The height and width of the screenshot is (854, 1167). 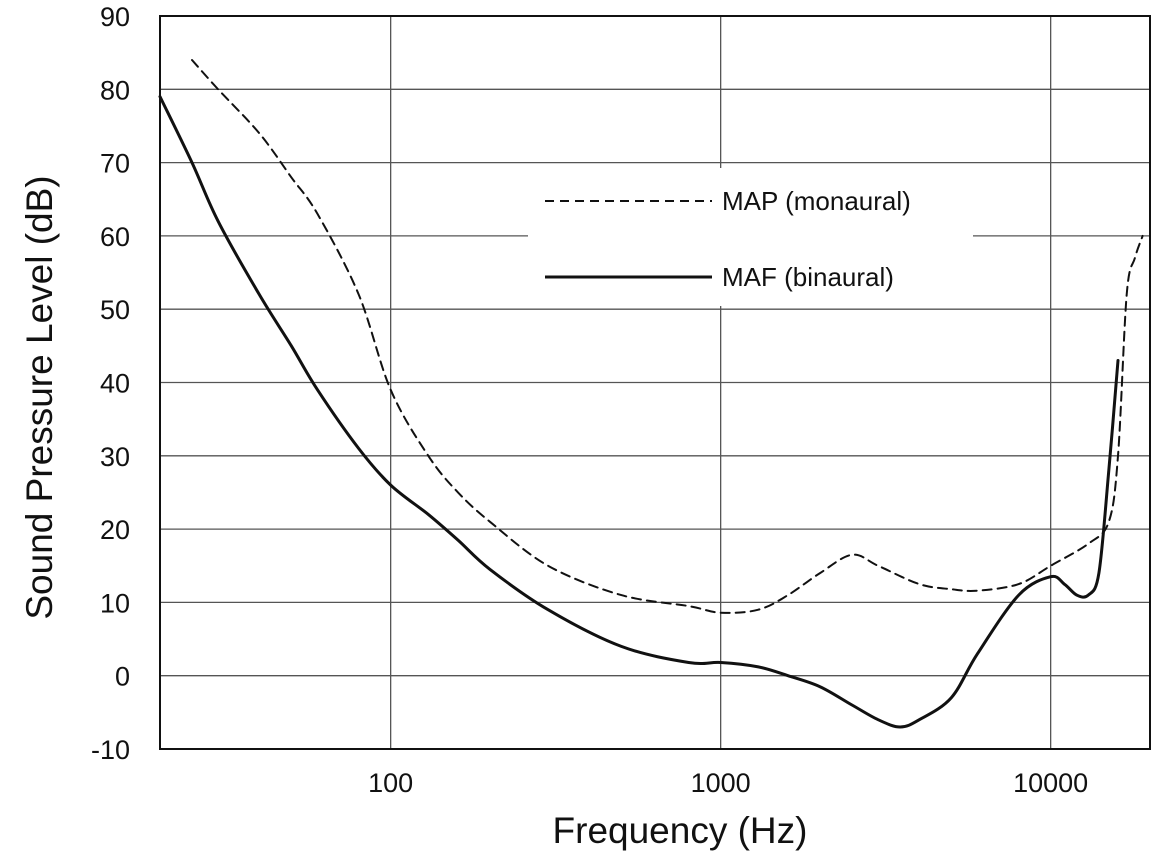 What do you see at coordinates (721, 783) in the screenshot?
I see `x-tick-label: 1000` at bounding box center [721, 783].